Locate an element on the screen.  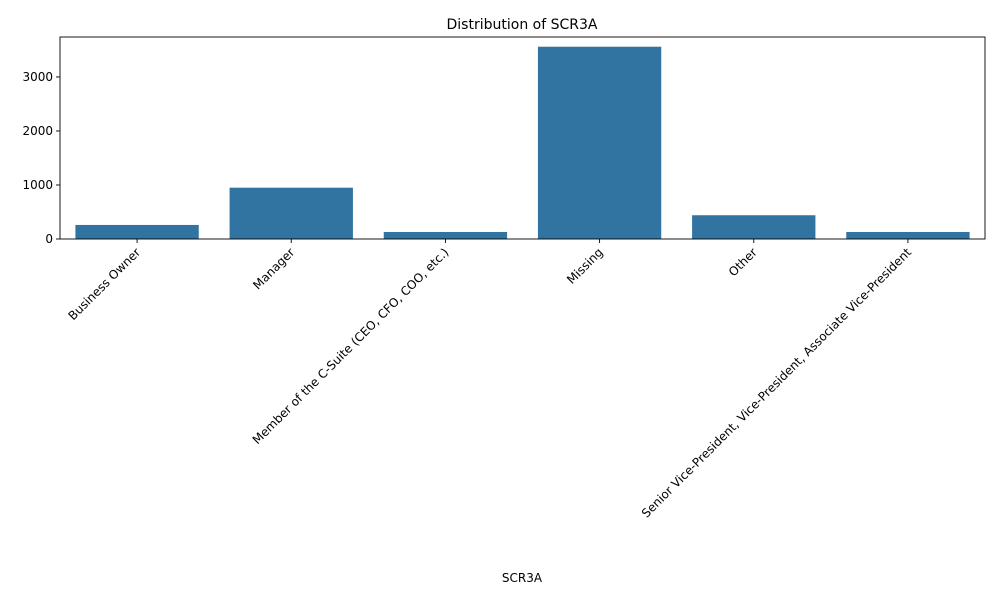
x-tick-label-4: Other is located at coordinates (743, 262).